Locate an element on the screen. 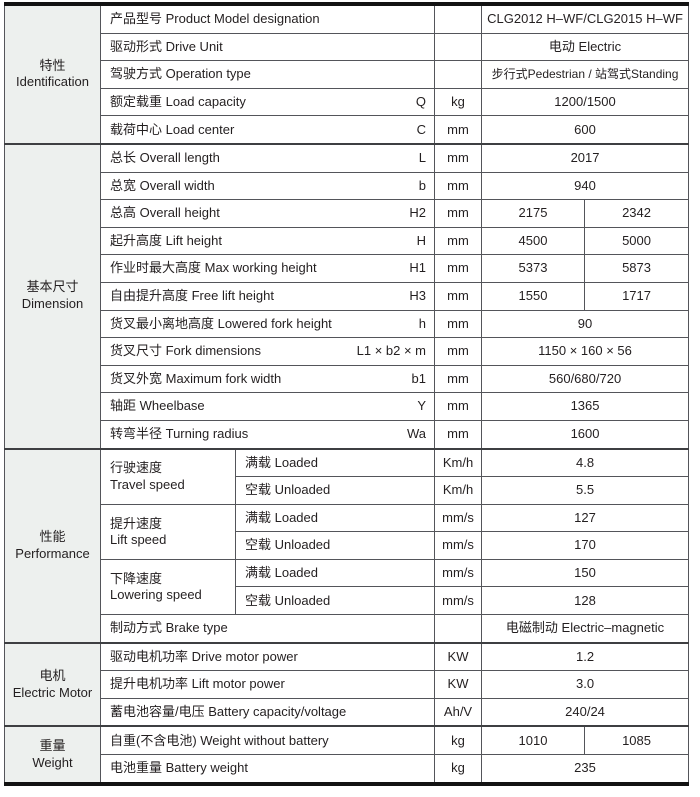 The height and width of the screenshot is (797, 700). param-label: 起升高度 Lift height is located at coordinates (166, 240).